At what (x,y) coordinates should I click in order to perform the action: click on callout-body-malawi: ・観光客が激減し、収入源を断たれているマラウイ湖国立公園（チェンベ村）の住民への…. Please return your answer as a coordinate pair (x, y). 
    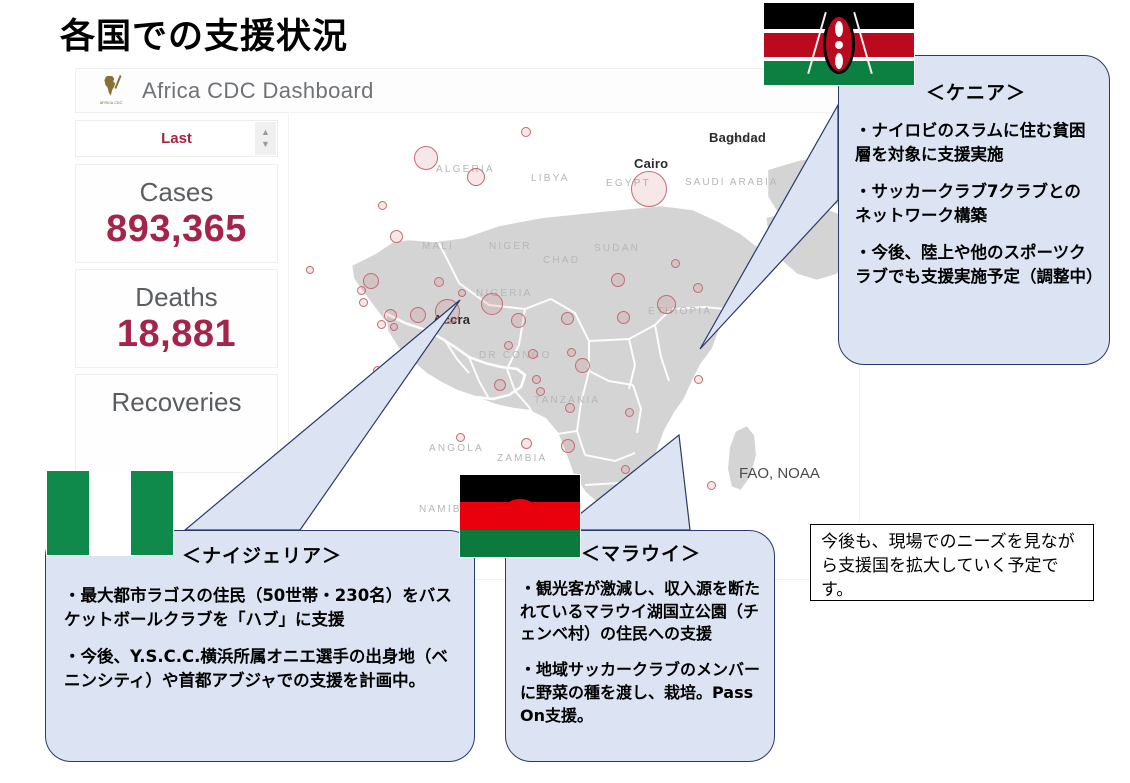
    Looking at the image, I should click on (641, 652).